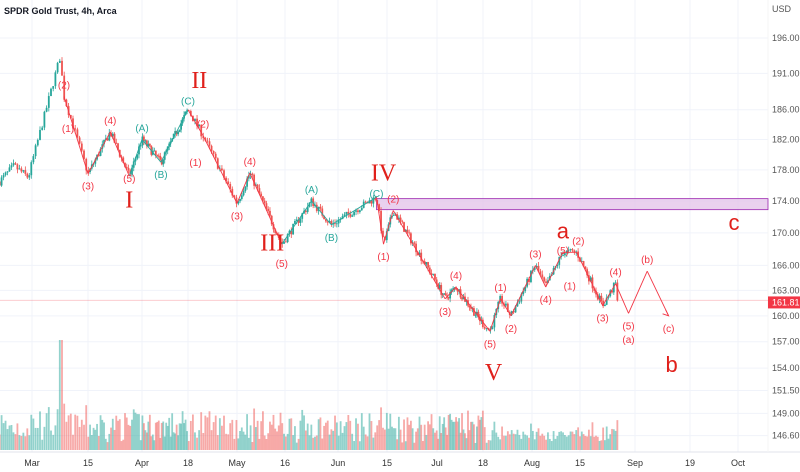 Image resolution: width=800 pixels, height=472 pixels. I want to click on y-tick-label: 149.00, so click(786, 413).